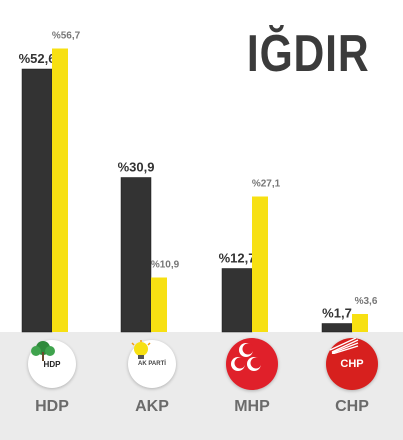 The image size is (403, 440). What do you see at coordinates (141, 349) in the screenshot?
I see `bulb-icon` at bounding box center [141, 349].